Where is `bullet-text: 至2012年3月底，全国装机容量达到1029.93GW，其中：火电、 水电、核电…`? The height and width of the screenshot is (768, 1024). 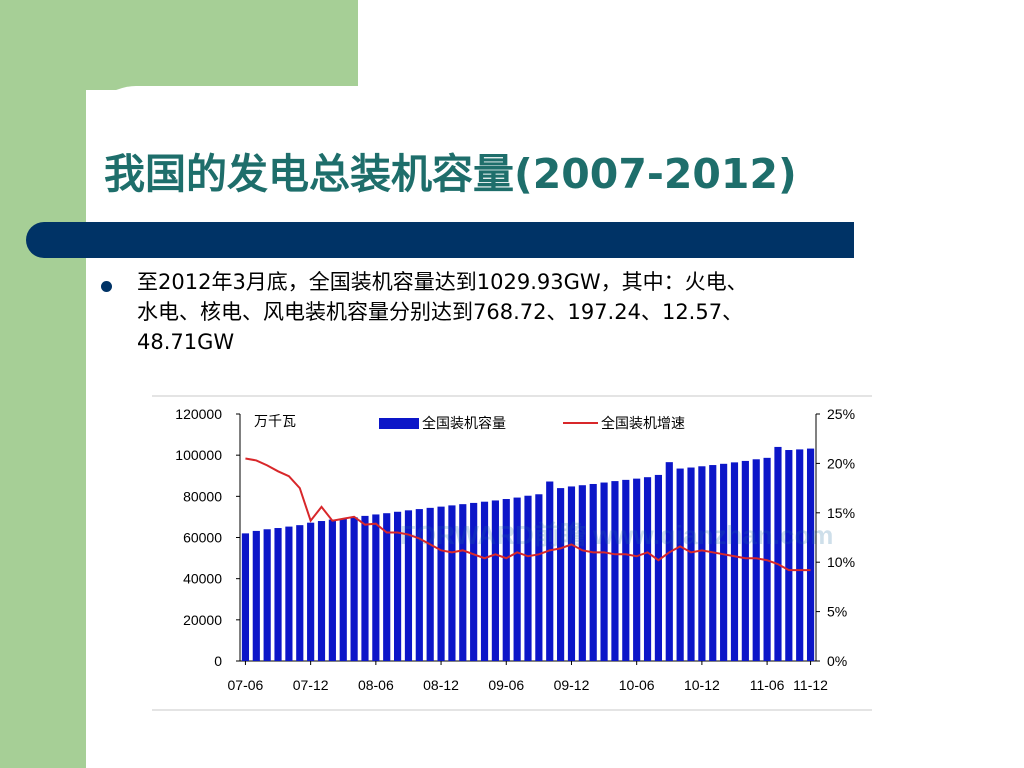
bullet-text: 至2012年3月底，全国装机容量达到1029.93GW，其中：火电、 水电、核电… is located at coordinates (537, 312).